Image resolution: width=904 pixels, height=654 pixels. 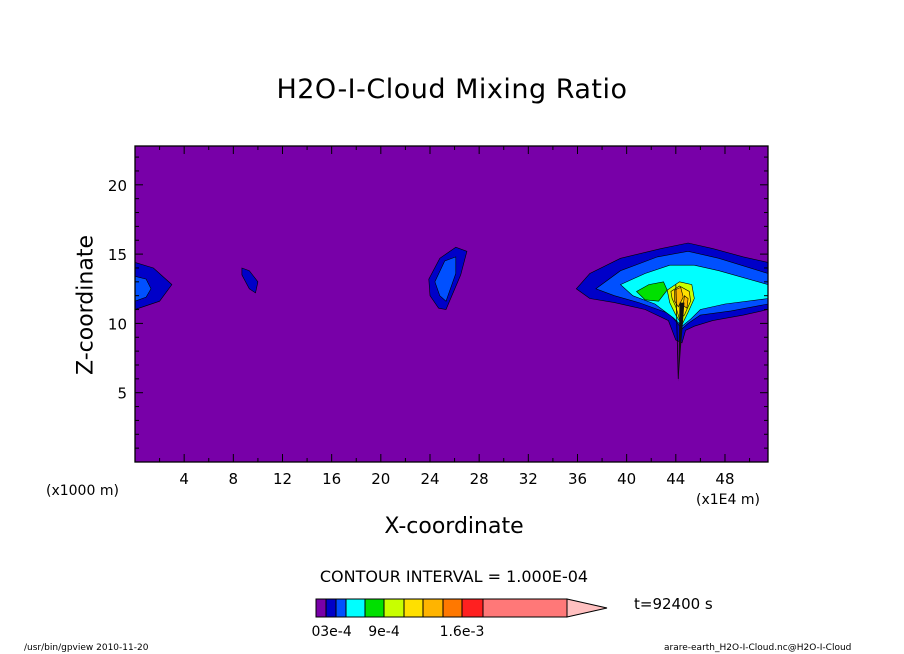 I want to click on x-axis-unit: (x1E4 m), so click(x=728, y=500).